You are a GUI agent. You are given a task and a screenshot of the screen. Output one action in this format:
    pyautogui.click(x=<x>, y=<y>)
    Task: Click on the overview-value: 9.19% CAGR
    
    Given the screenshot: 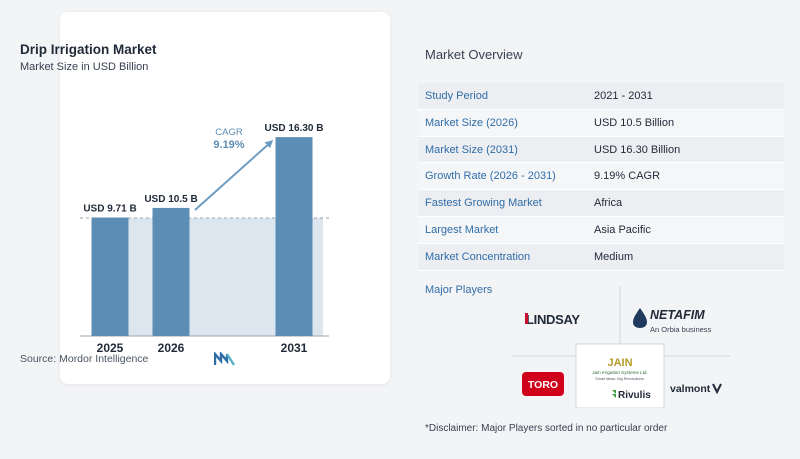 What is the action you would take?
    pyautogui.click(x=627, y=176)
    